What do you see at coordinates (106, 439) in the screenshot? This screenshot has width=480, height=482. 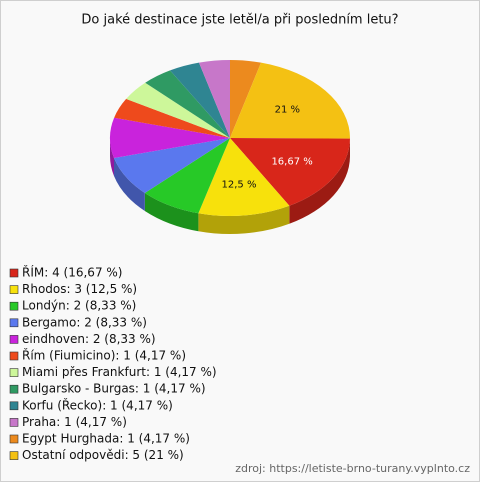 I see `legend-label: Egypt Hurghada: 1 (4,17 %)` at bounding box center [106, 439].